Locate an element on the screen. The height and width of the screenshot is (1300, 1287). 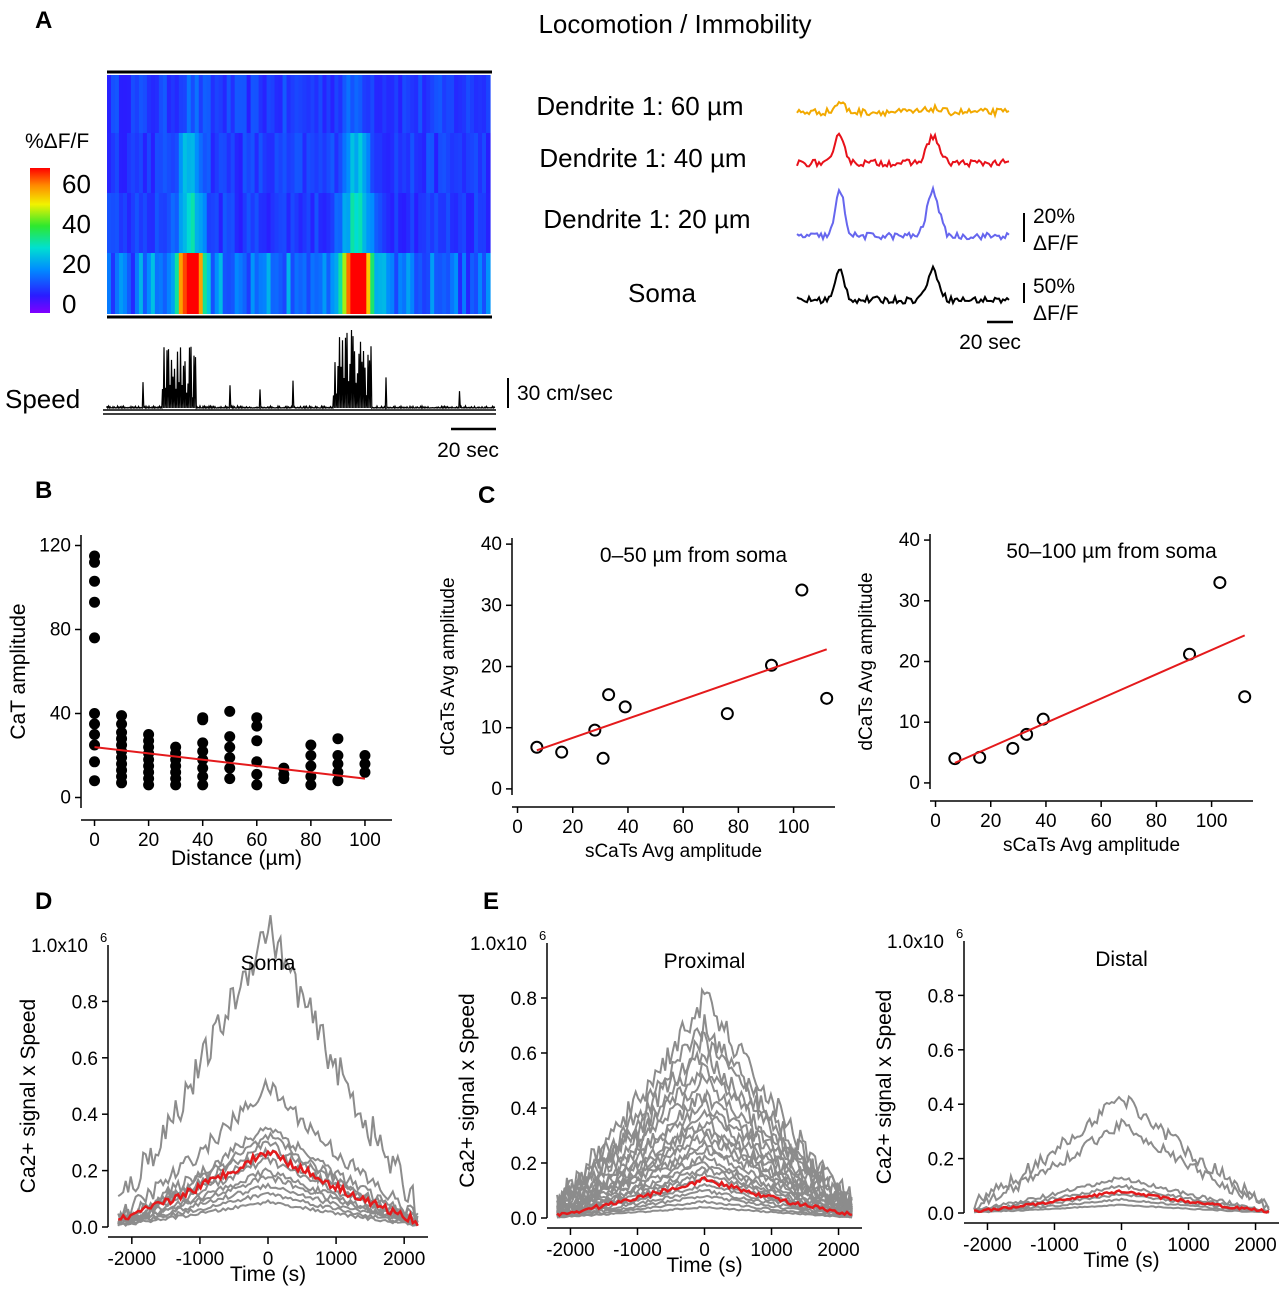
x-tick-label: 2000 is located at coordinates (1255, 1245).